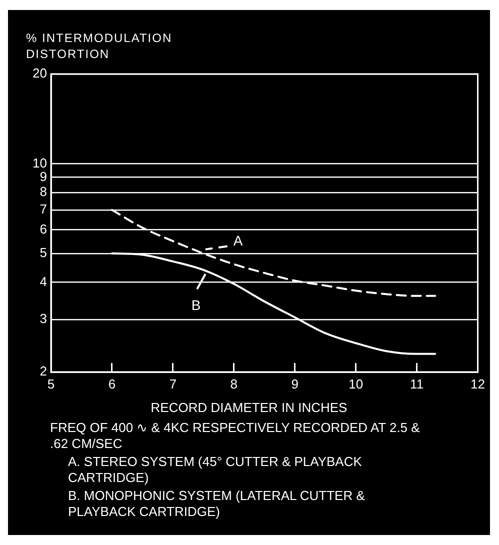 The width and height of the screenshot is (499, 545). What do you see at coordinates (43, 371) in the screenshot?
I see `y-tick-label: 2` at bounding box center [43, 371].